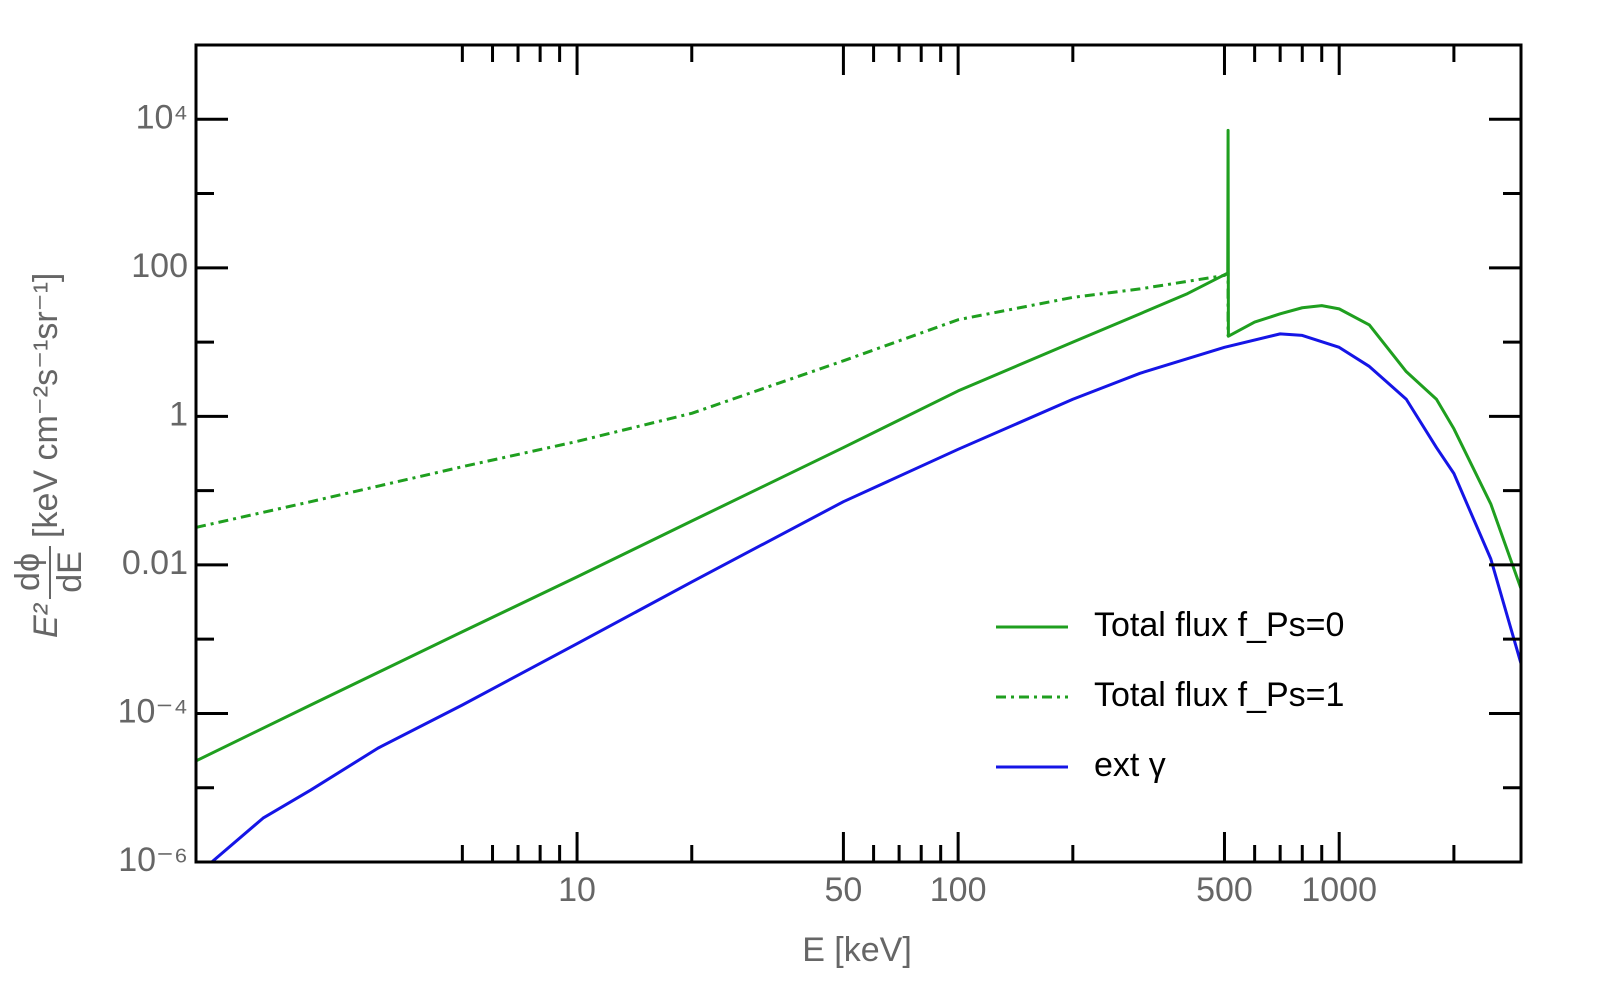 The width and height of the screenshot is (1600, 998). Describe the element at coordinates (162, 117) in the screenshot. I see `y-tick-label: 10⁴` at that location.